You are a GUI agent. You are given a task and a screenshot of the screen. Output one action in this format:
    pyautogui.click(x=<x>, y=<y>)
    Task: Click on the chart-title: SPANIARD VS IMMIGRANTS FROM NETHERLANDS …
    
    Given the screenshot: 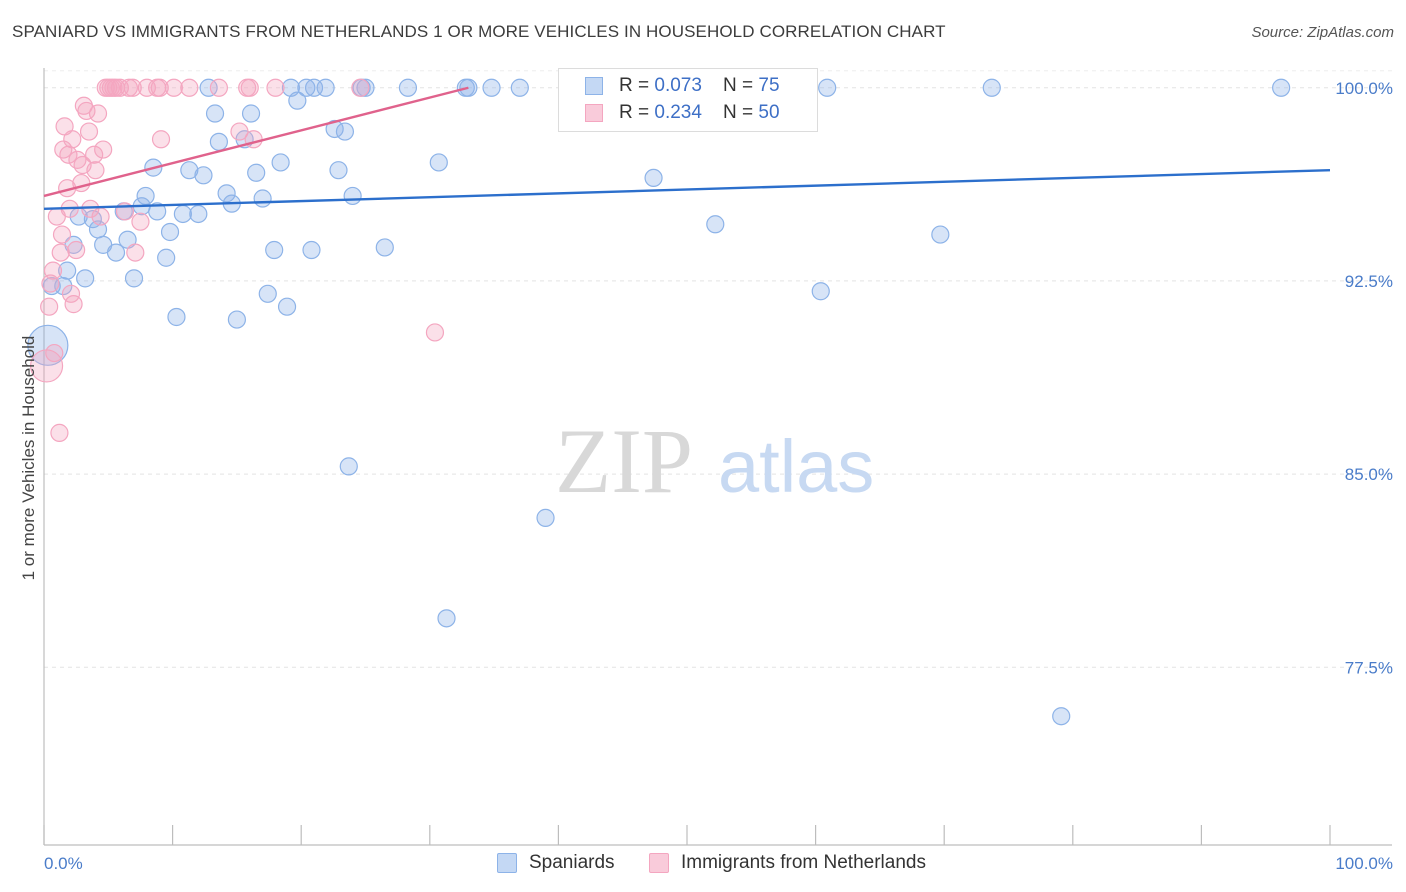 What is the action you would take?
    pyautogui.click(x=479, y=31)
    